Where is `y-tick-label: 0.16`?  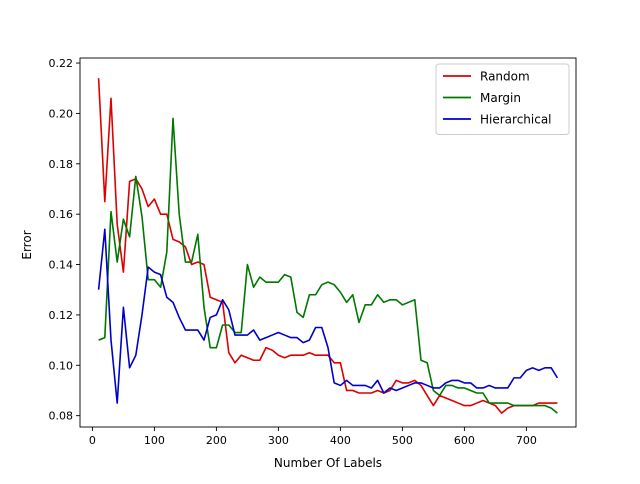 y-tick-label: 0.16 is located at coordinates (61, 214).